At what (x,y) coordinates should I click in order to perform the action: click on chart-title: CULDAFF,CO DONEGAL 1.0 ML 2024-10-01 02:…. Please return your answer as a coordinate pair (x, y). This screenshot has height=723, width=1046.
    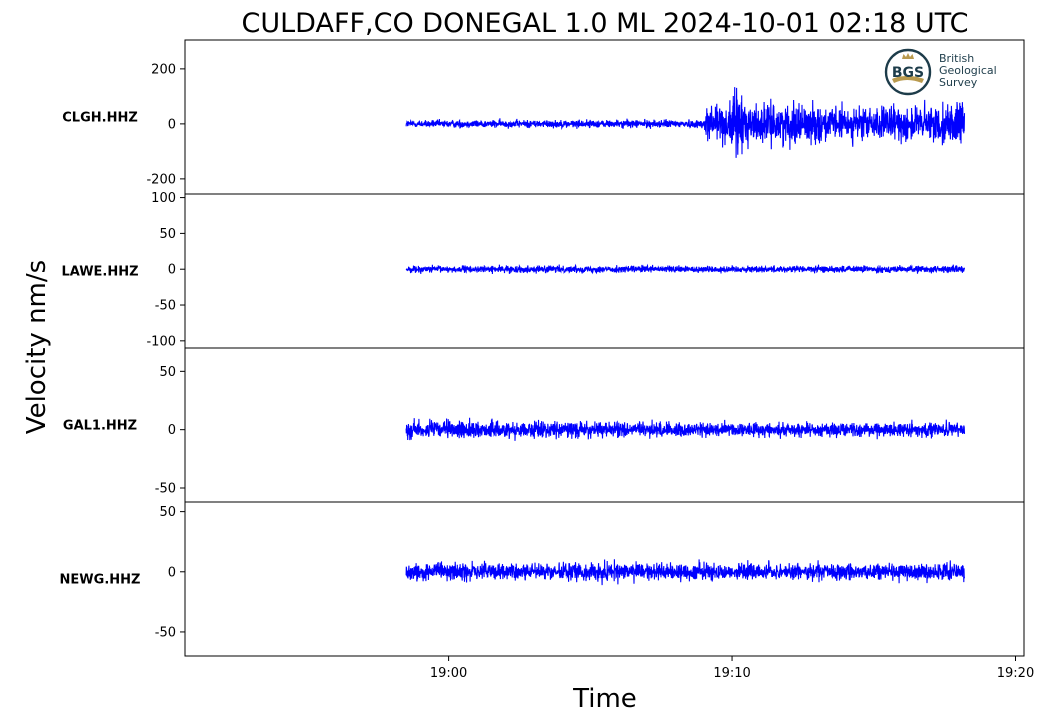
    Looking at the image, I should click on (605, 23).